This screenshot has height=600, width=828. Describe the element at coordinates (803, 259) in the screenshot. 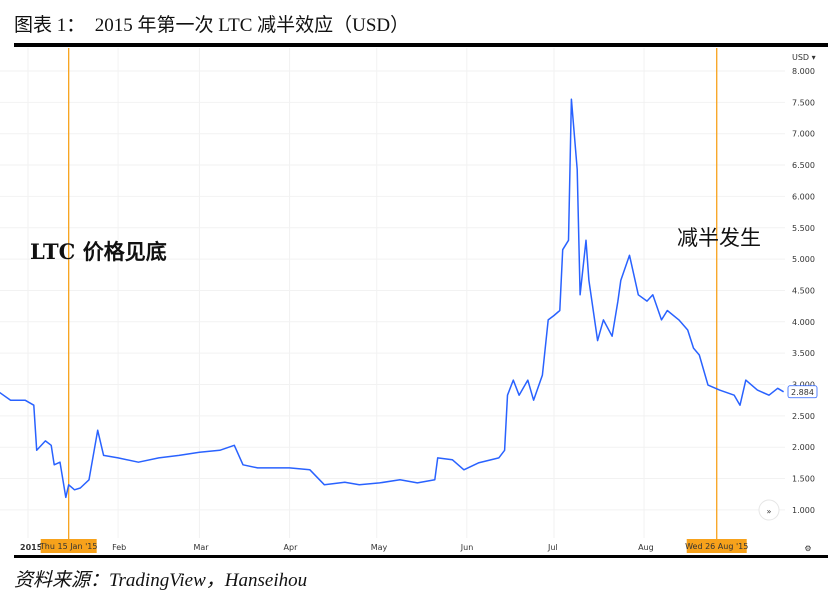

I see `y-tick-label: 5.000` at that location.